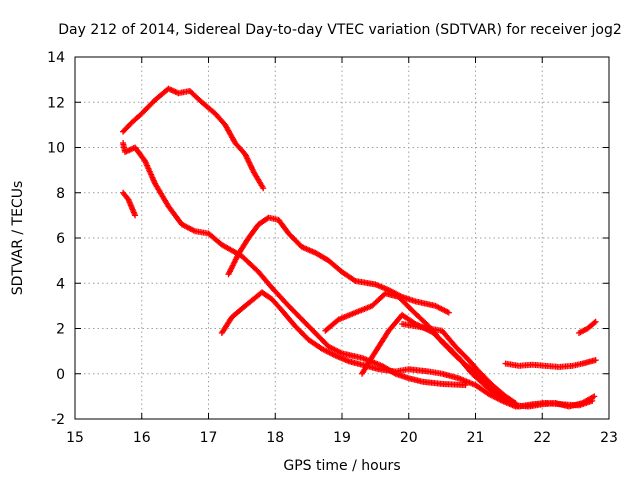 The height and width of the screenshot is (480, 640). Describe the element at coordinates (609, 438) in the screenshot. I see `x-tick-label: 23` at that location.